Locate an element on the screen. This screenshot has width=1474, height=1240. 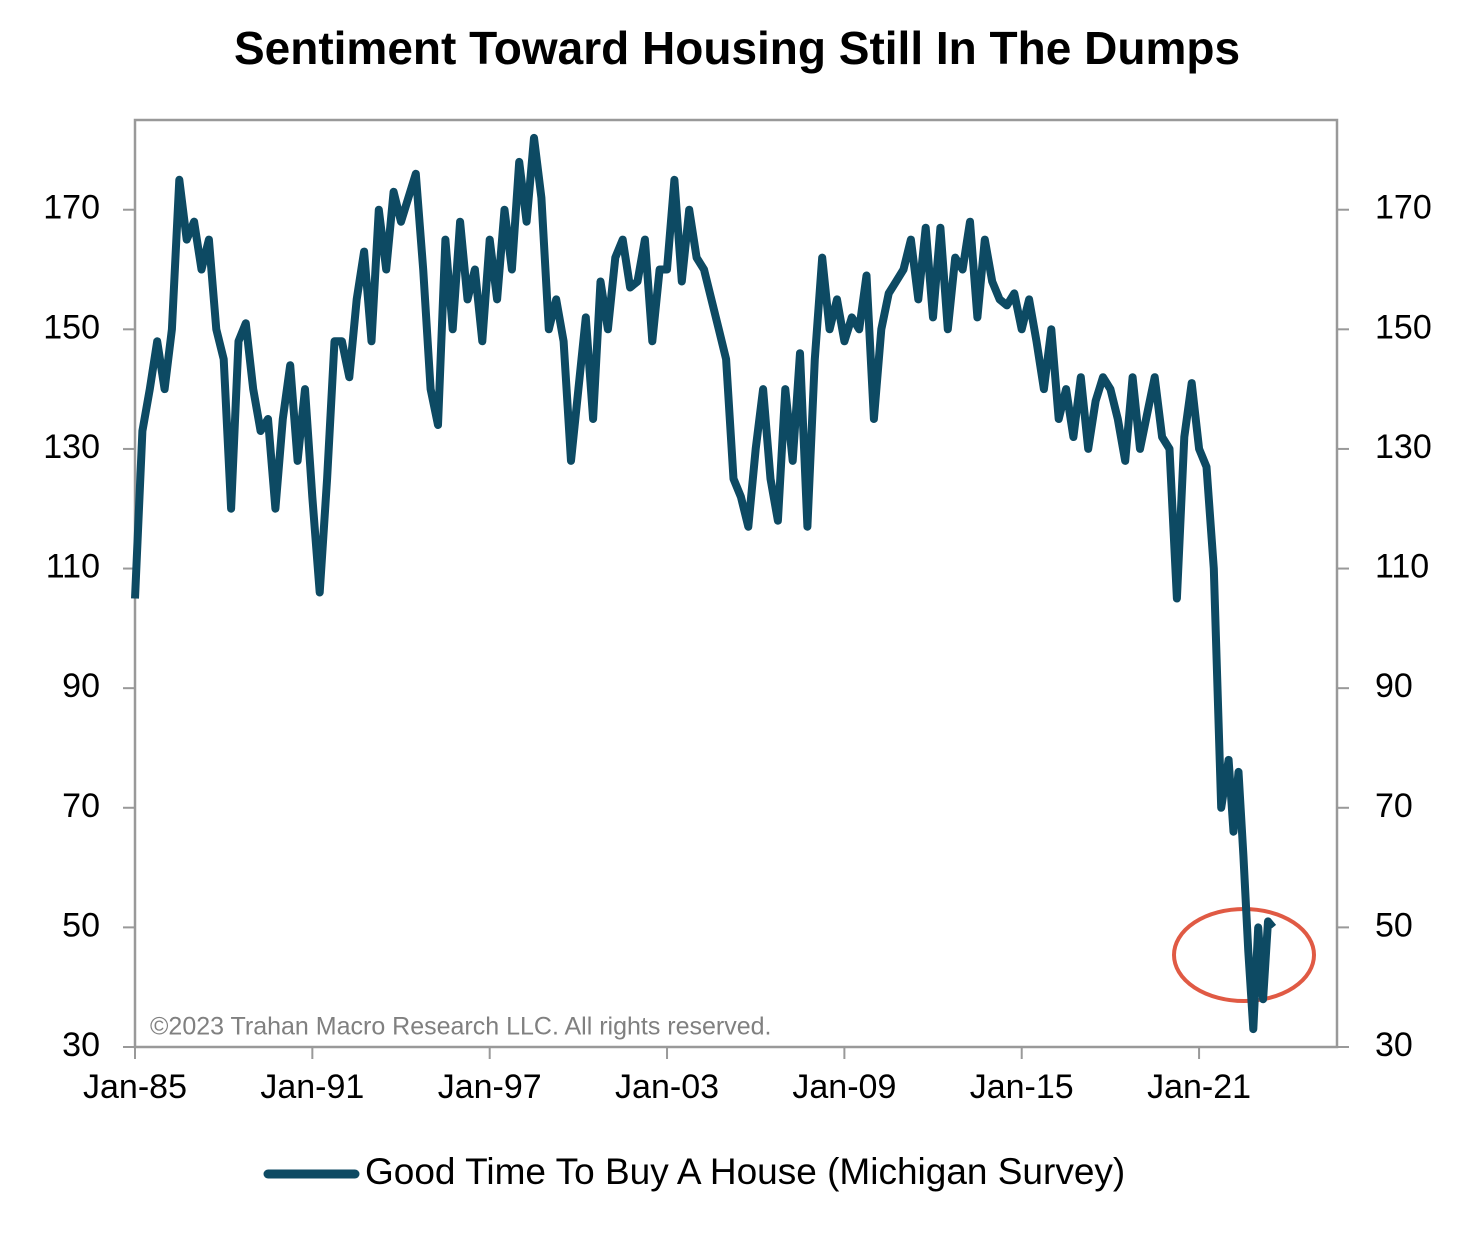
y-tick-label: 90 is located at coordinates (81, 686).